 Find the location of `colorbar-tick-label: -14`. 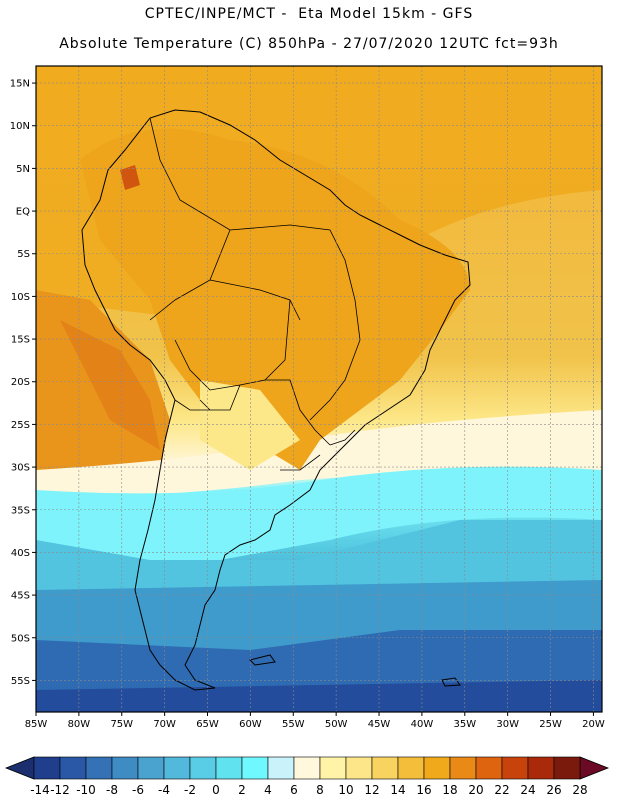

colorbar-tick-label: -14 is located at coordinates (40, 790).